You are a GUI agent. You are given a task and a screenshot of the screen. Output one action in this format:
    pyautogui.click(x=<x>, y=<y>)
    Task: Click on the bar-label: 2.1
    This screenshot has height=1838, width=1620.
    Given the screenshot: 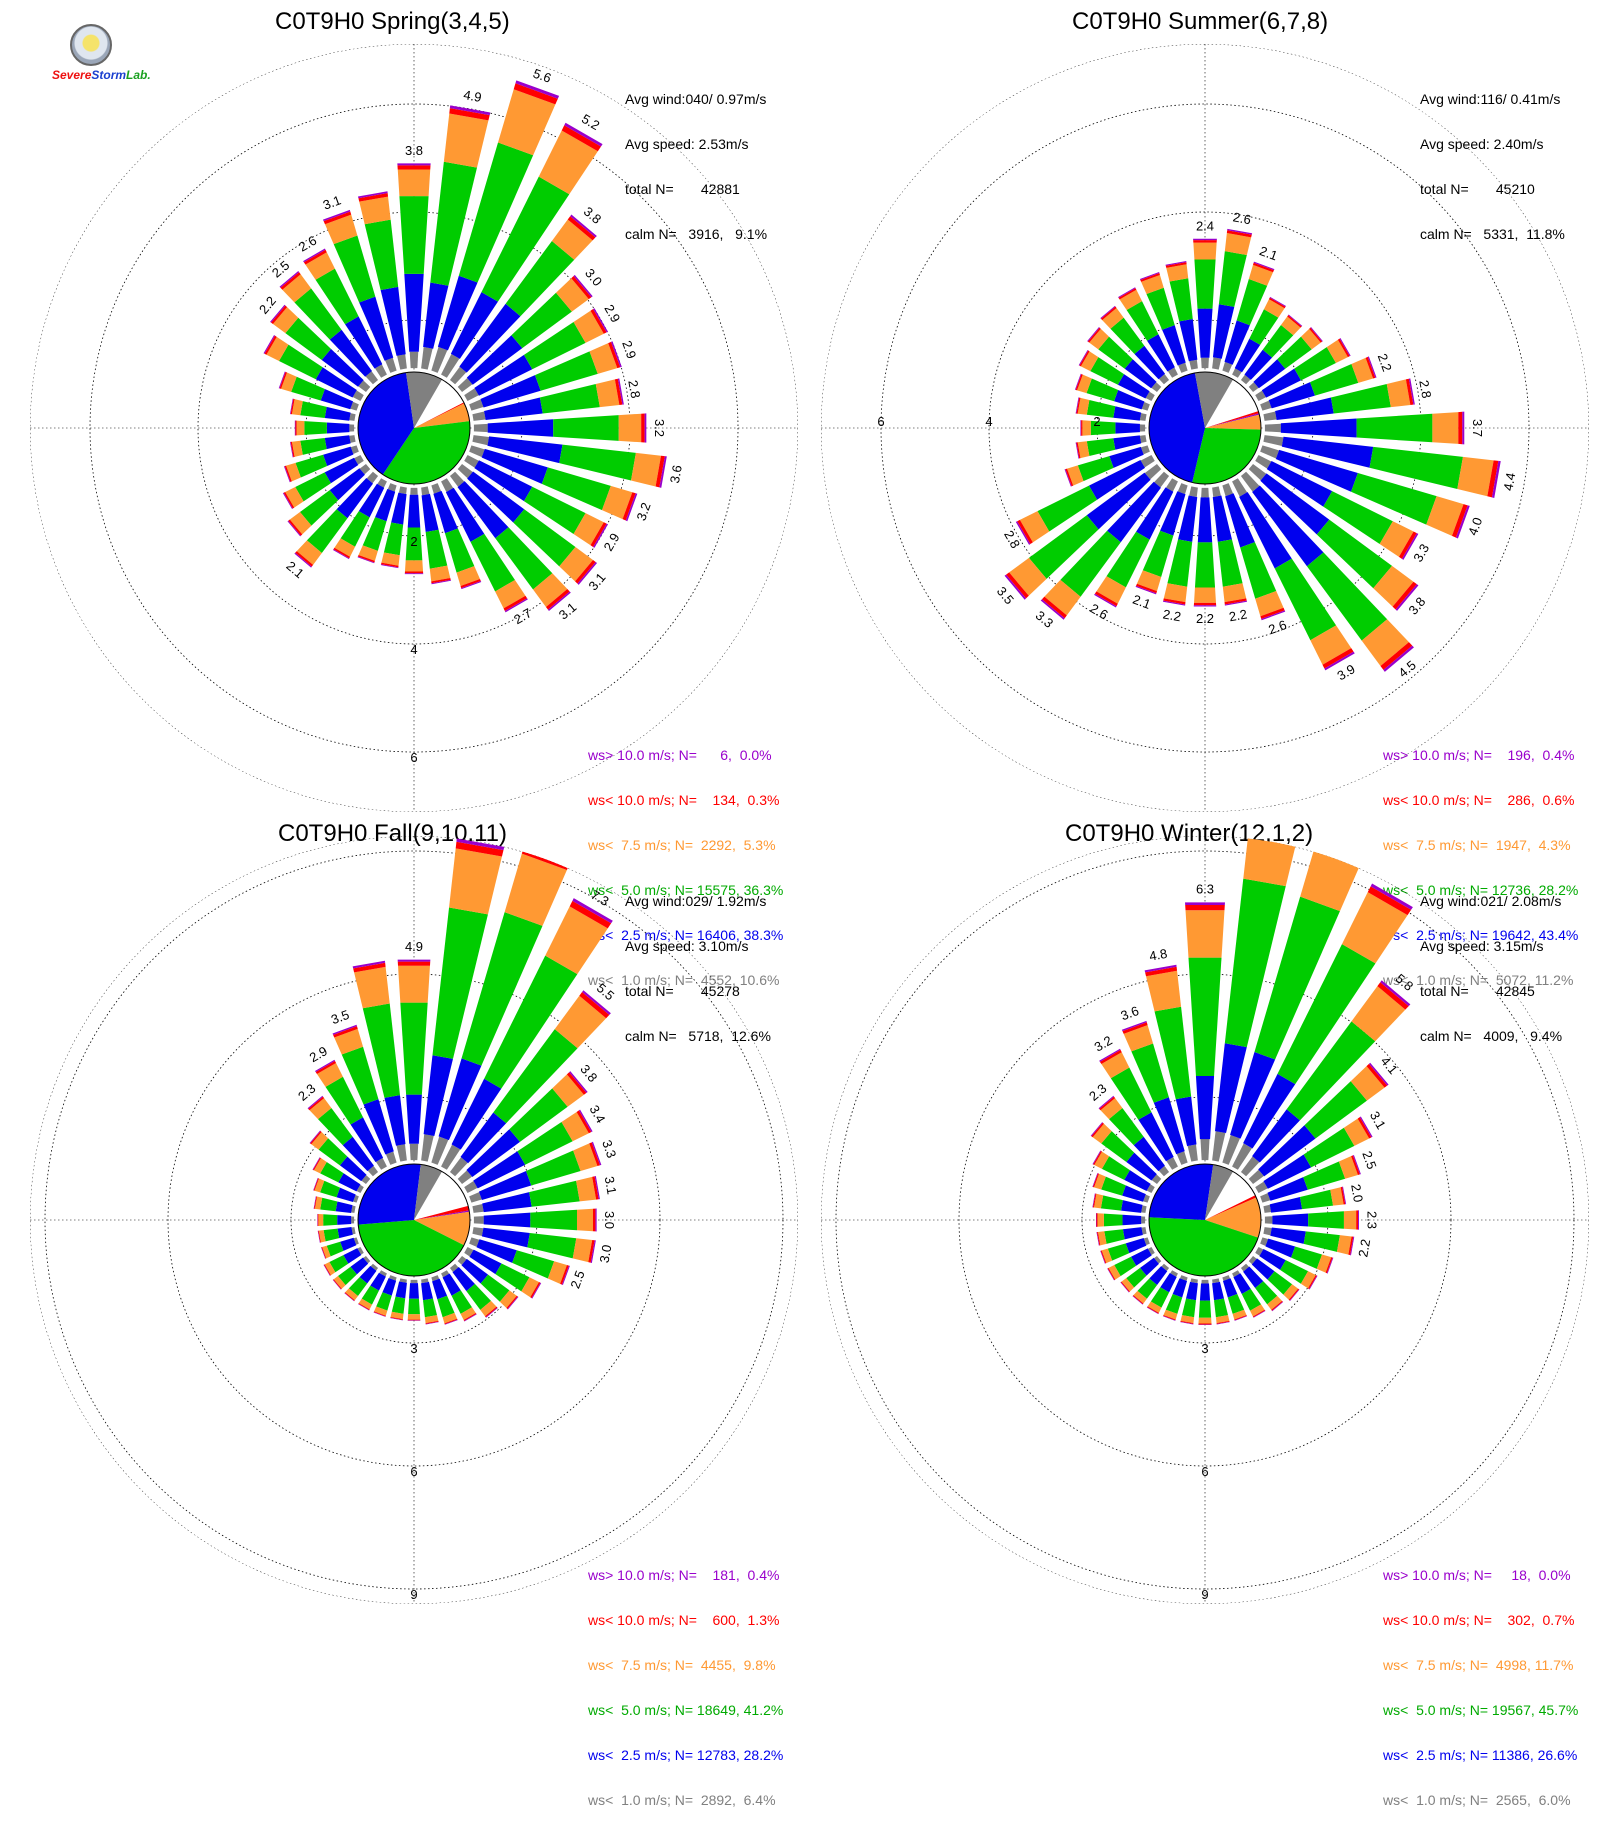 What is the action you would take?
    pyautogui.click(x=1142, y=602)
    